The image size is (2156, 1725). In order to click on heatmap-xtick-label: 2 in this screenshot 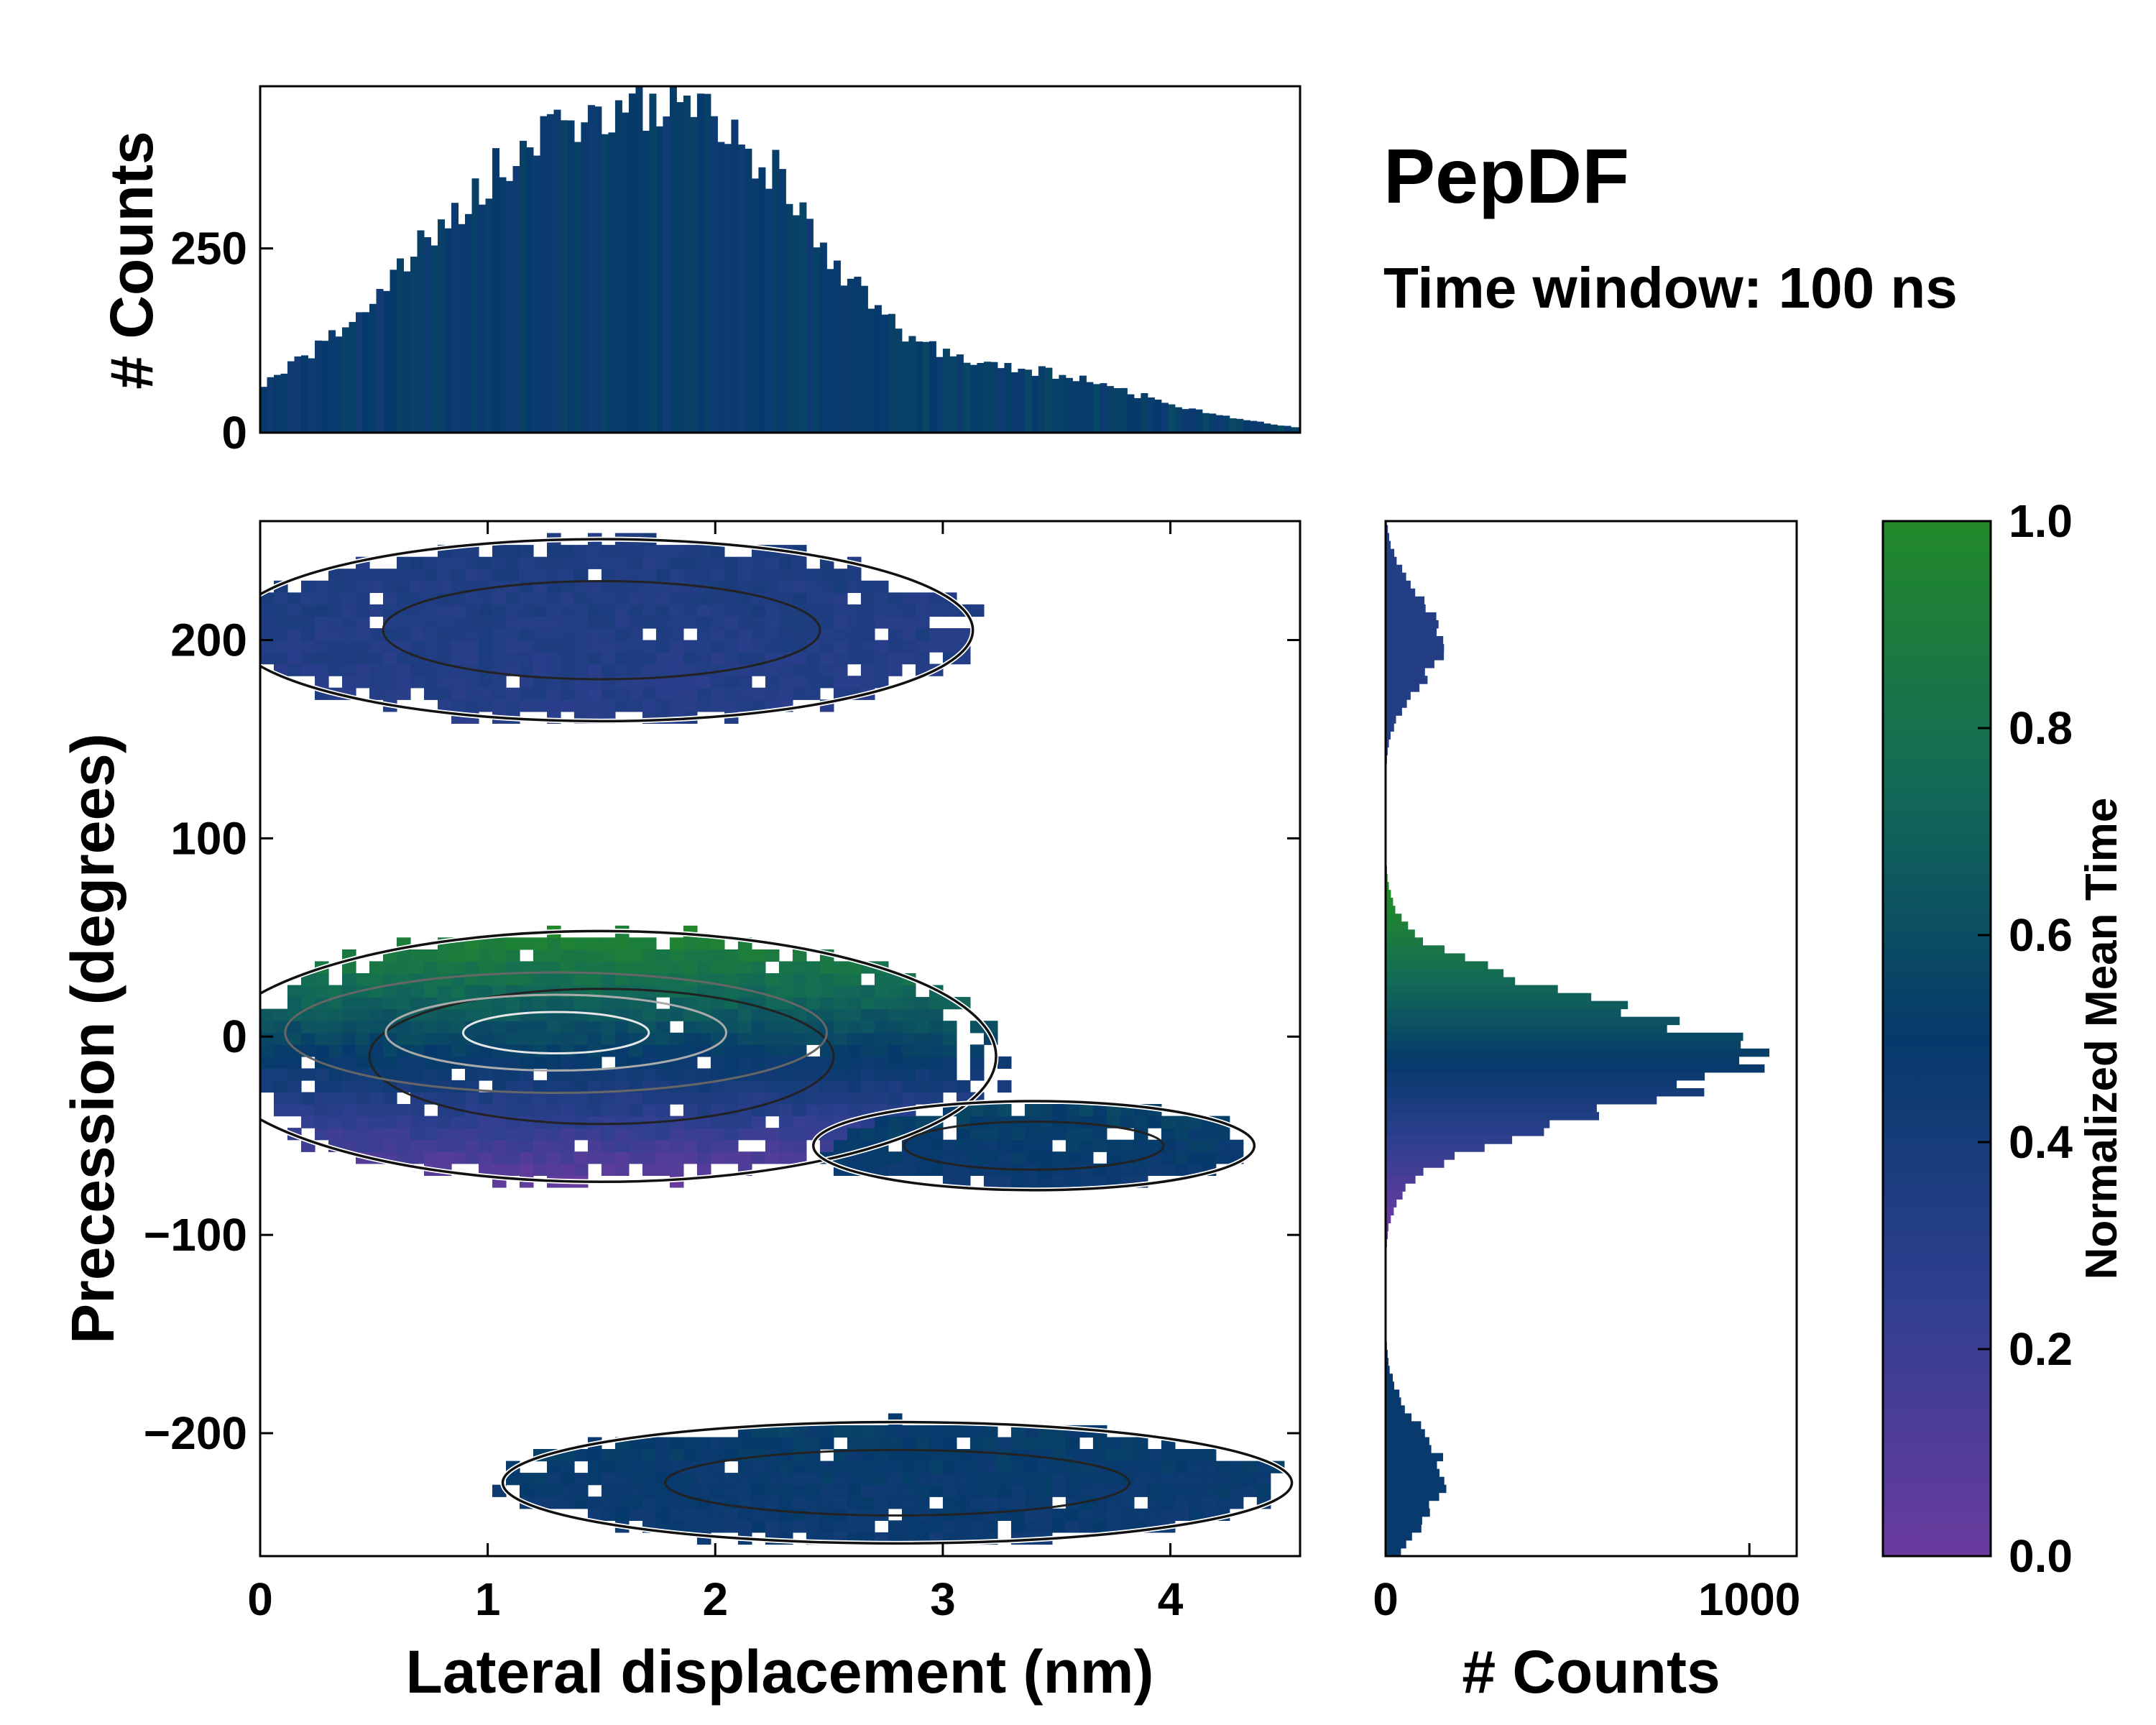, I will do `click(715, 1599)`.